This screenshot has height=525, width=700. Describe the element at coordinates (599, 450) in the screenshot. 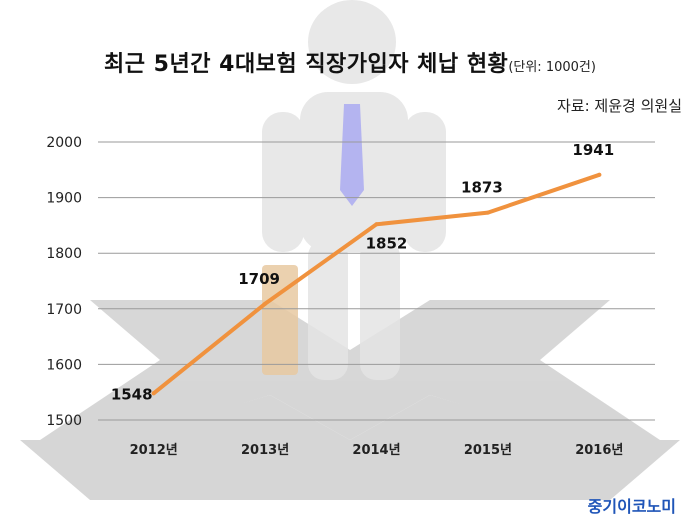

I see `x-tick-label: 2016년` at that location.